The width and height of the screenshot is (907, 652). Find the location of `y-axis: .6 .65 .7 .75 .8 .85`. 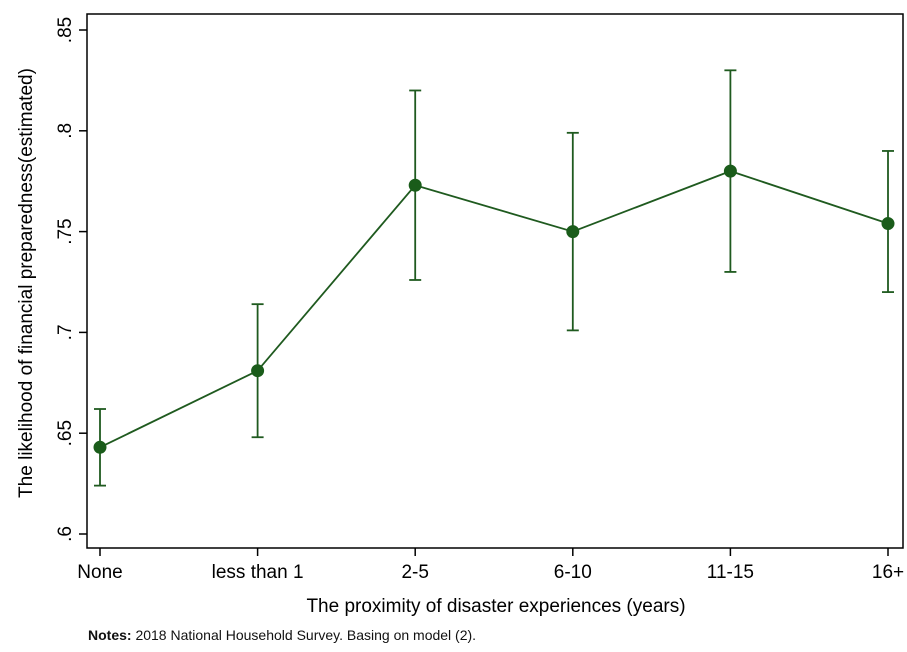

y-axis: .6 .65 .7 .75 .8 .85 is located at coordinates (71, 279).